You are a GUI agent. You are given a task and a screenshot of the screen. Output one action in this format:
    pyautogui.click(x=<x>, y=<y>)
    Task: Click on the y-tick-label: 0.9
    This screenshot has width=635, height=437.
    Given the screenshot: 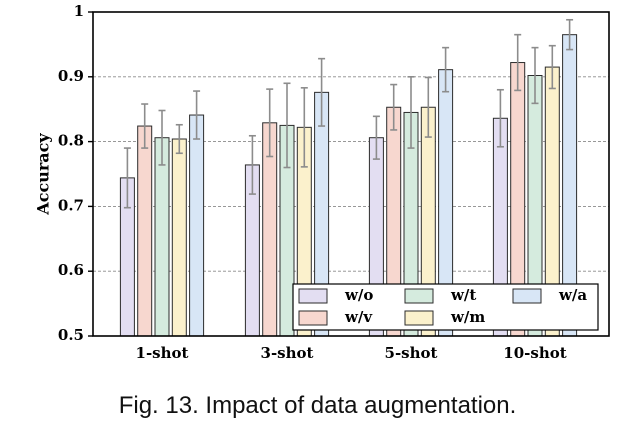 What is the action you would take?
    pyautogui.click(x=71, y=76)
    